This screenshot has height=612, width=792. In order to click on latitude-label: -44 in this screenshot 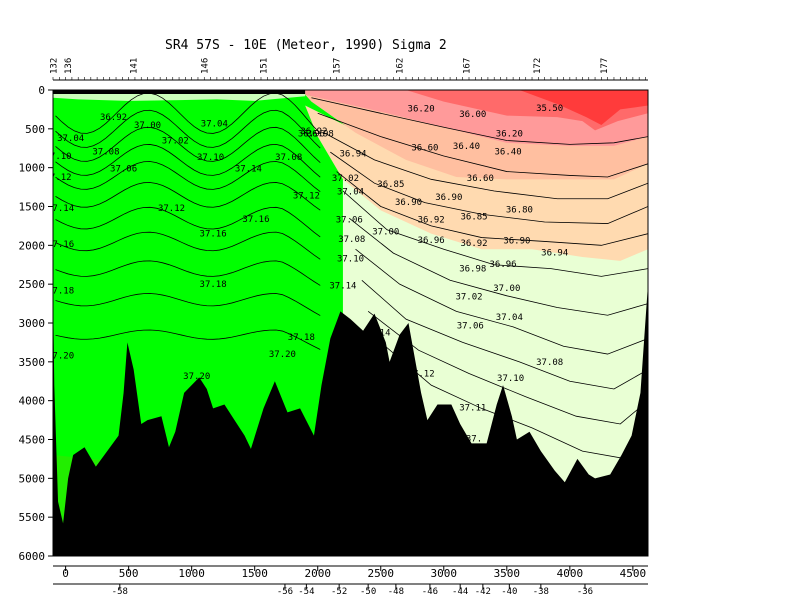, I will do `click(460, 592)`.